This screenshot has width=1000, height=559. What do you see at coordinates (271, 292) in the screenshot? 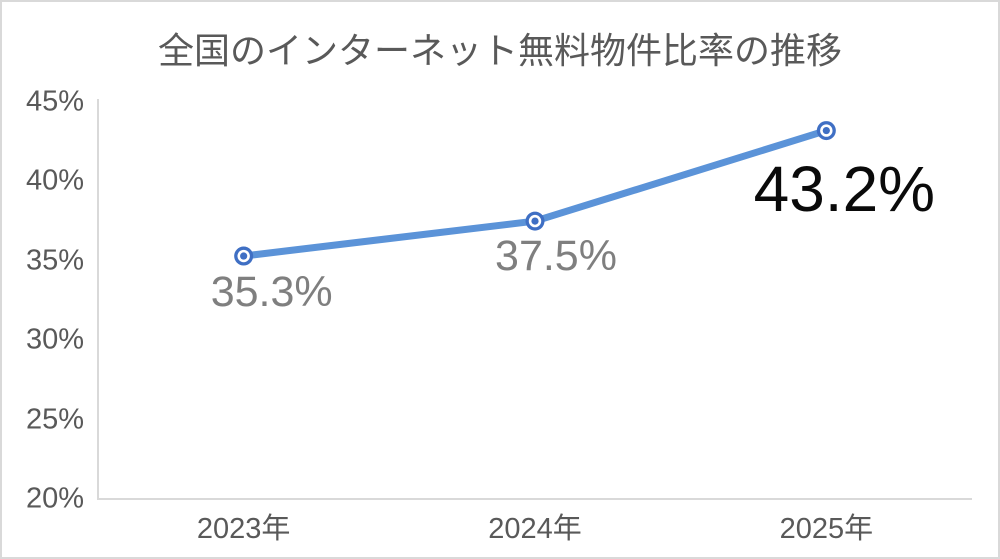
I see `data-label-2023: 35.3%` at bounding box center [271, 292].